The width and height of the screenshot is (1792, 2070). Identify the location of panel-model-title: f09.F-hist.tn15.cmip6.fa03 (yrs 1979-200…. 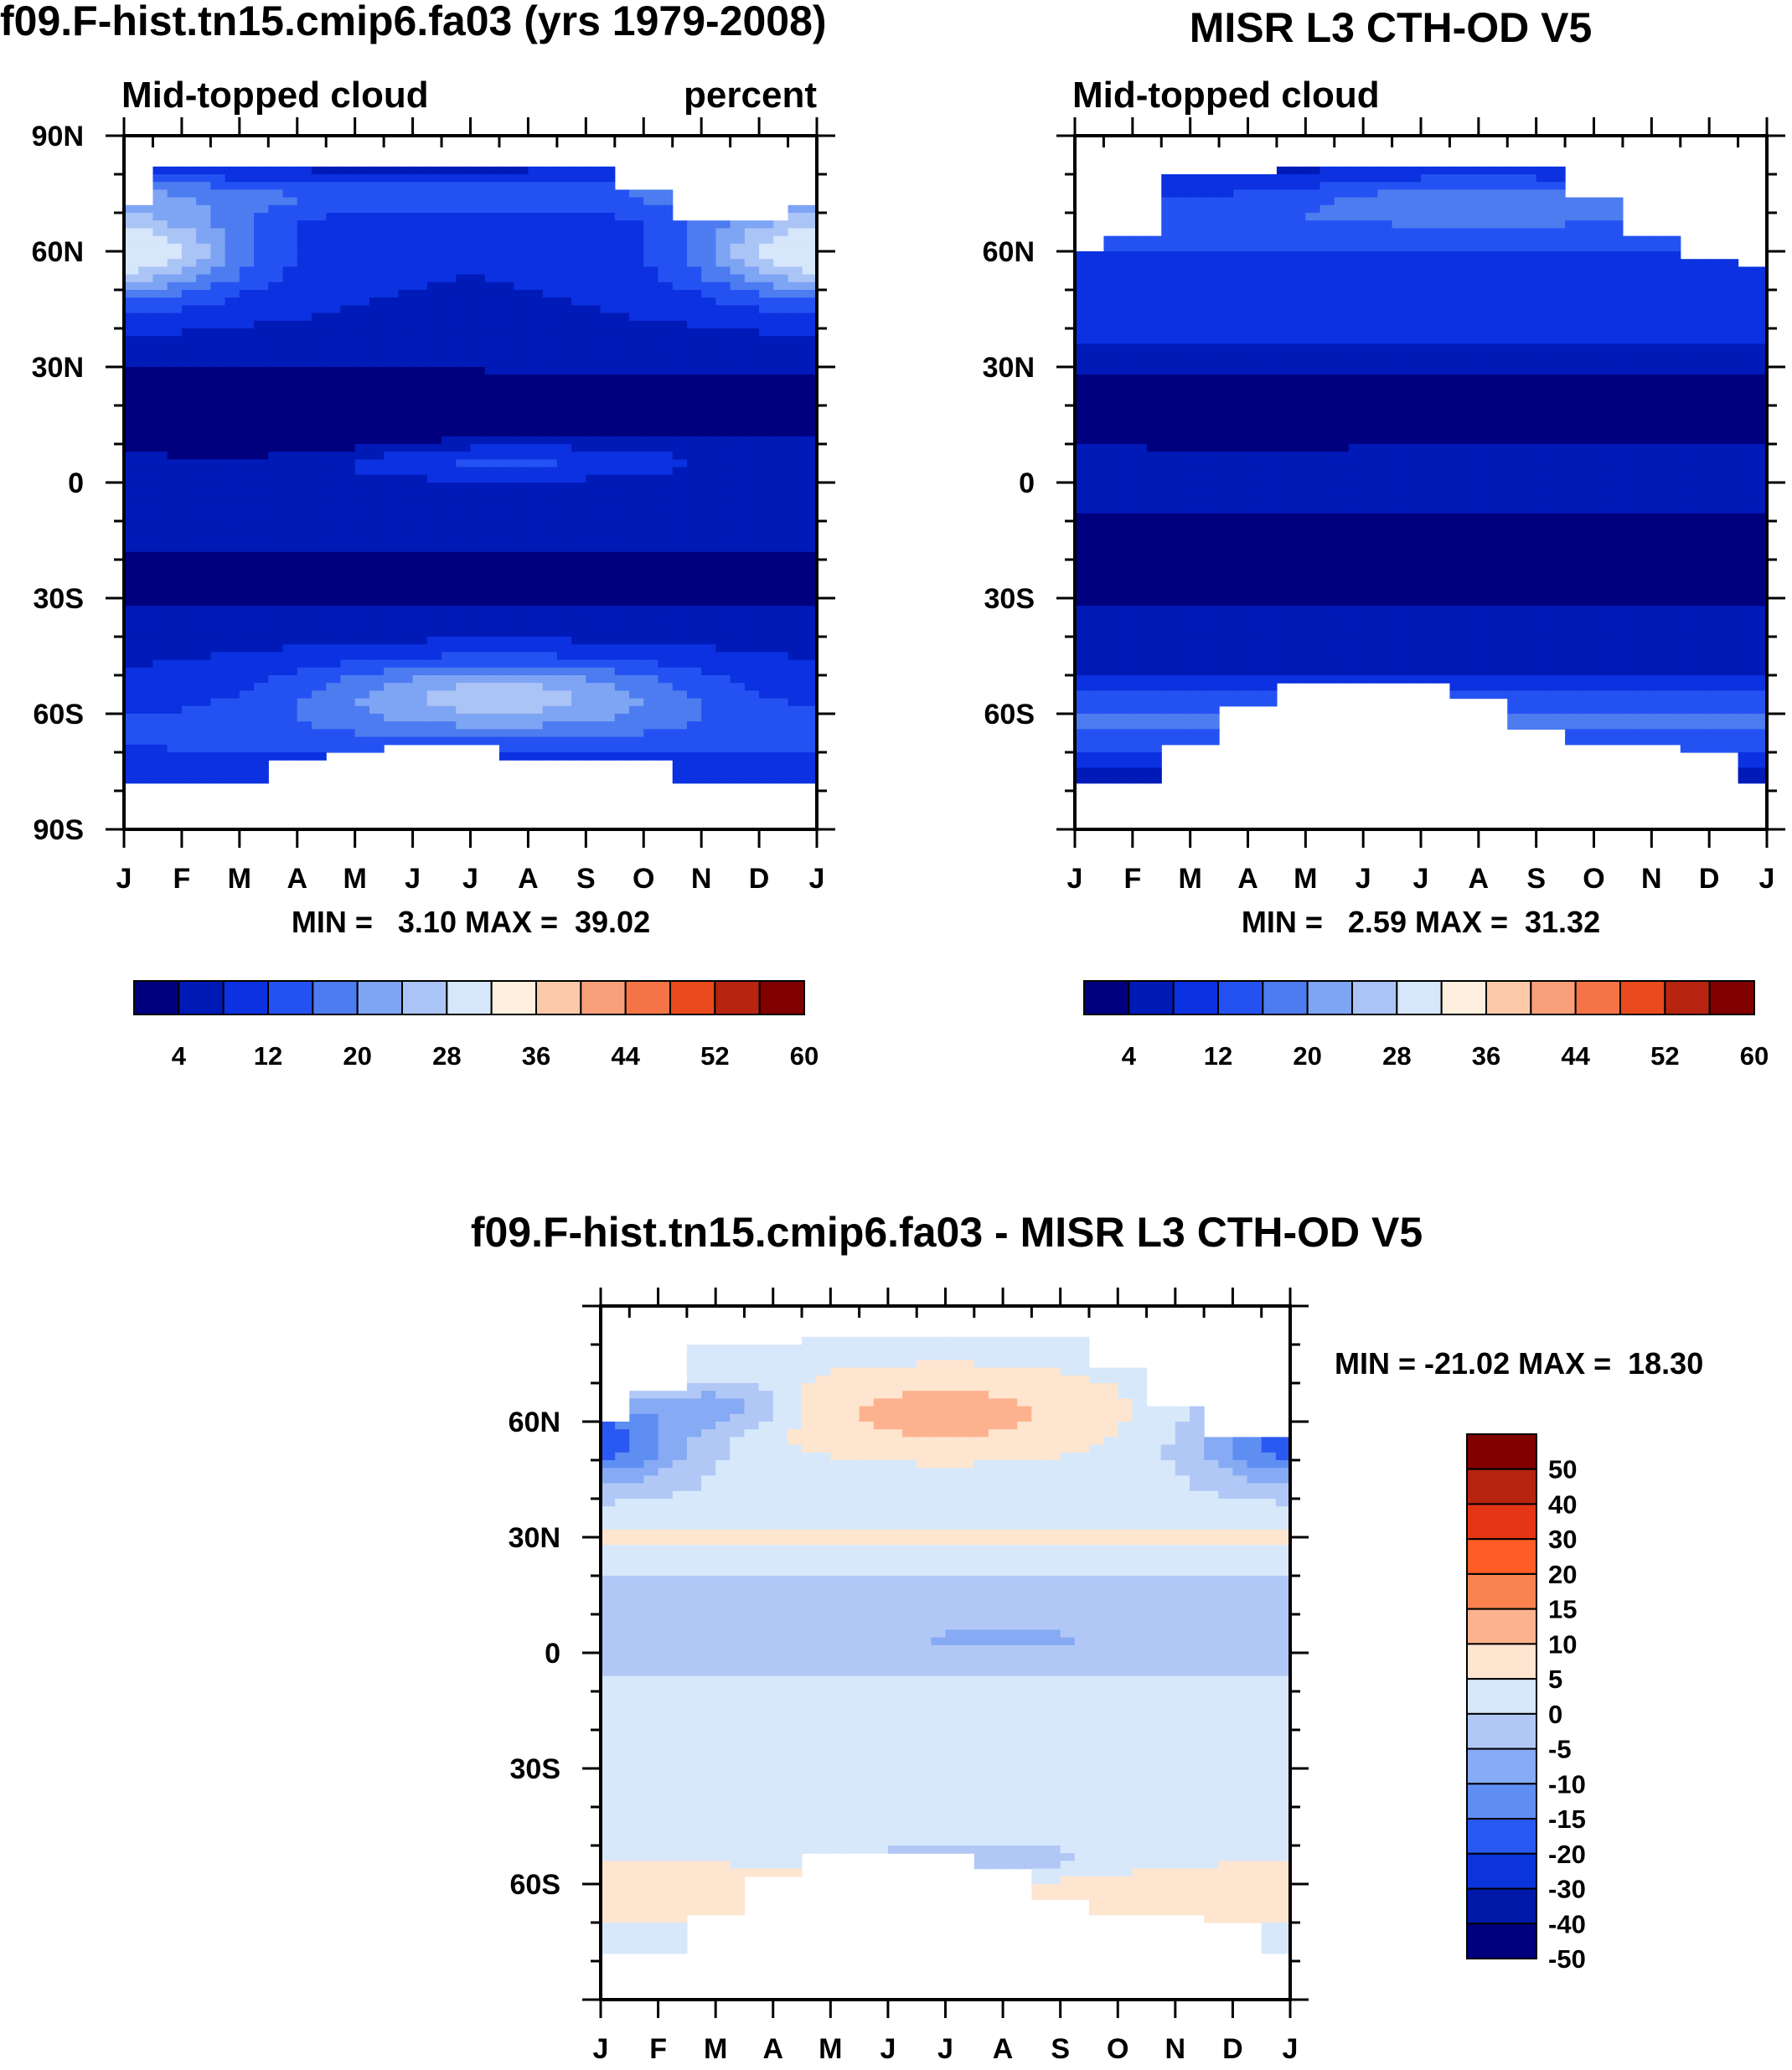
(413, 22).